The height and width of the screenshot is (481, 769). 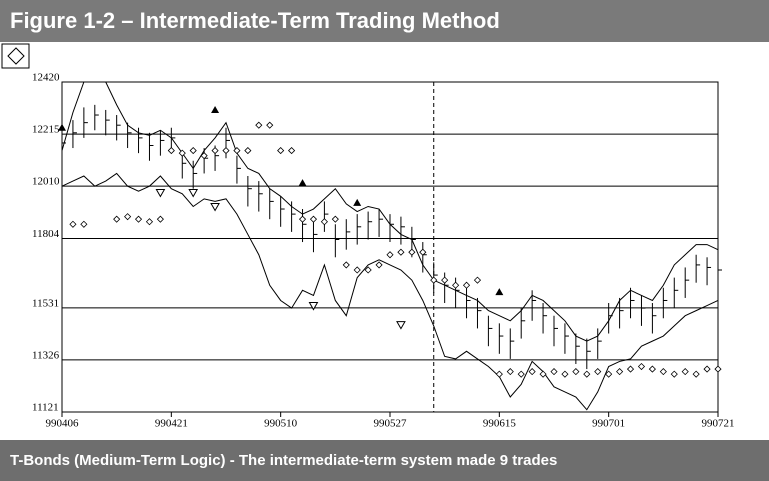 I want to click on tool-icon, so click(x=15, y=56).